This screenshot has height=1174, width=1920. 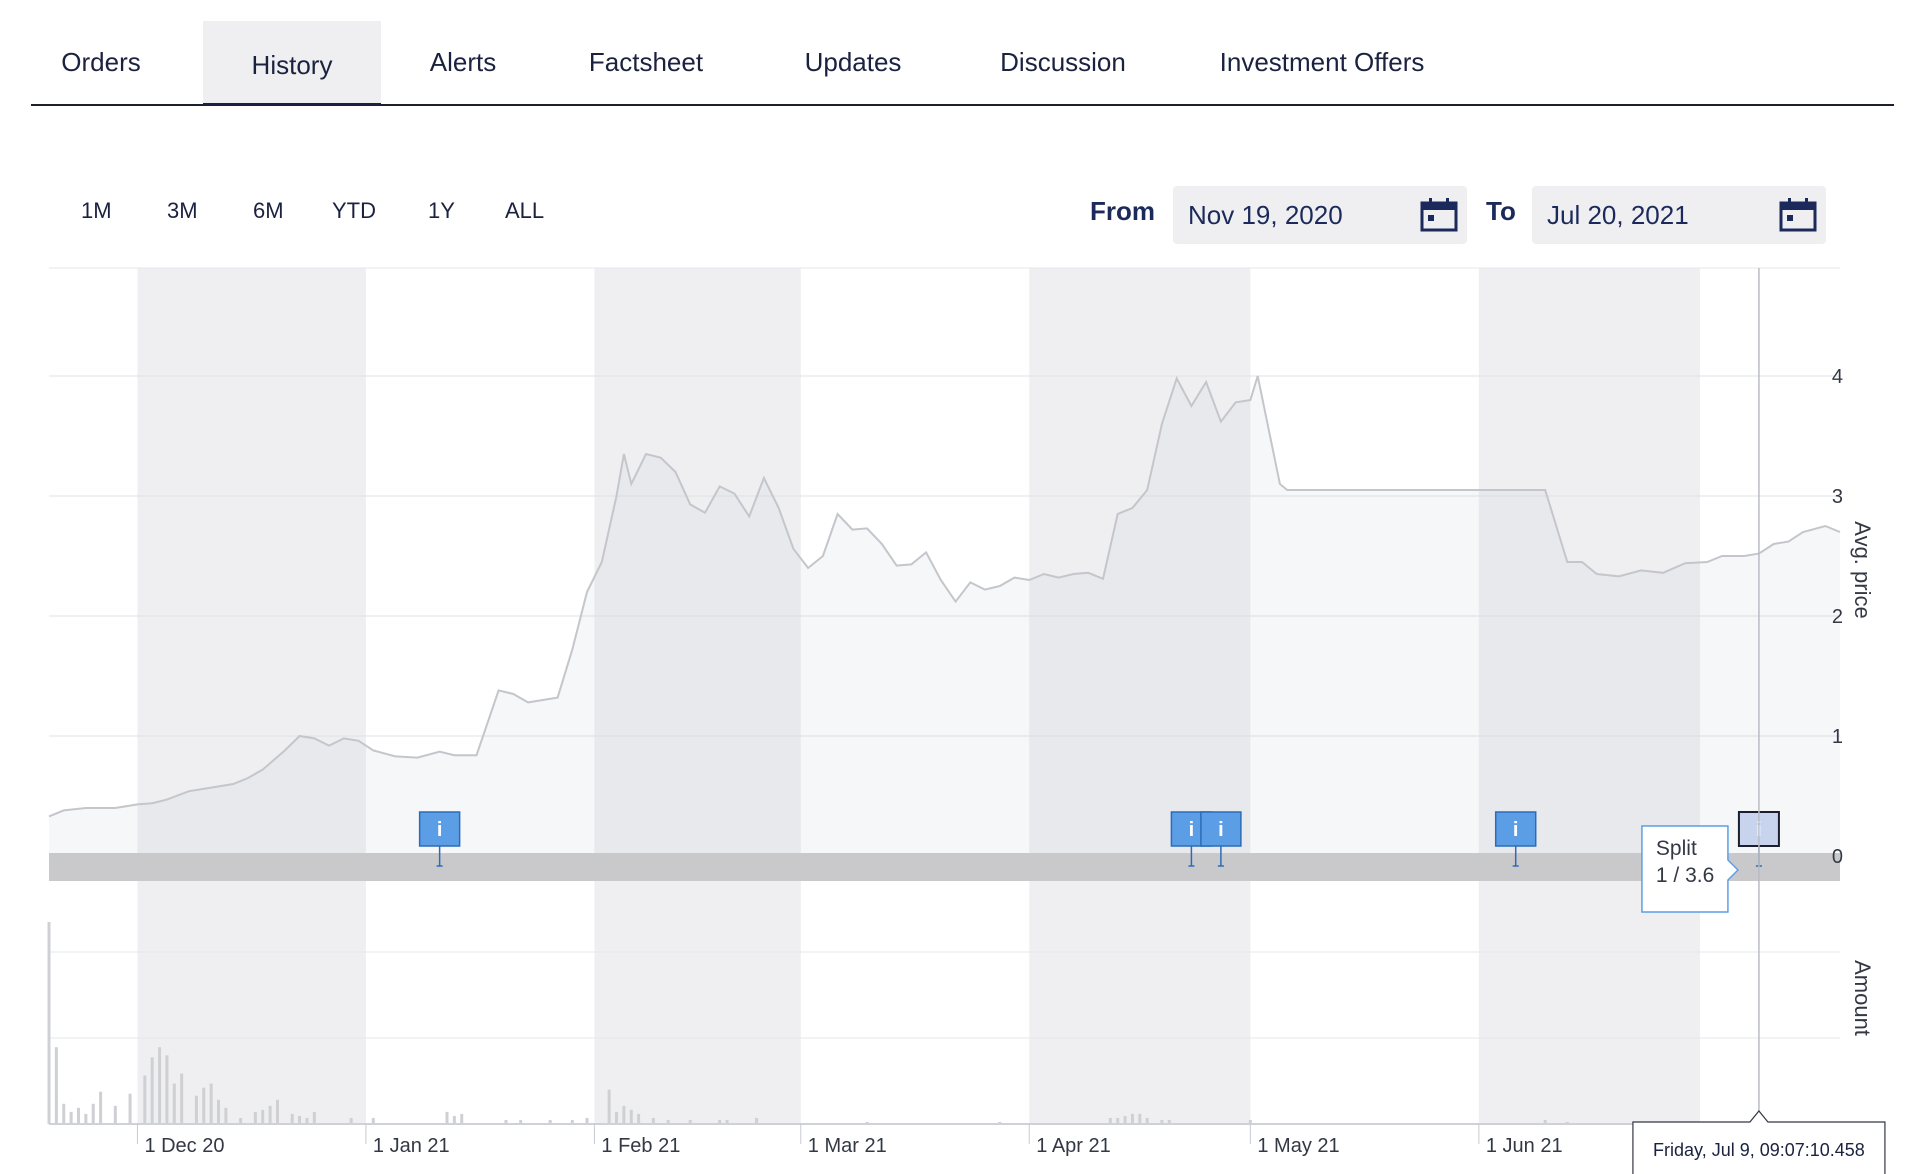 What do you see at coordinates (1837, 857) in the screenshot?
I see `y-tick-label: 0` at bounding box center [1837, 857].